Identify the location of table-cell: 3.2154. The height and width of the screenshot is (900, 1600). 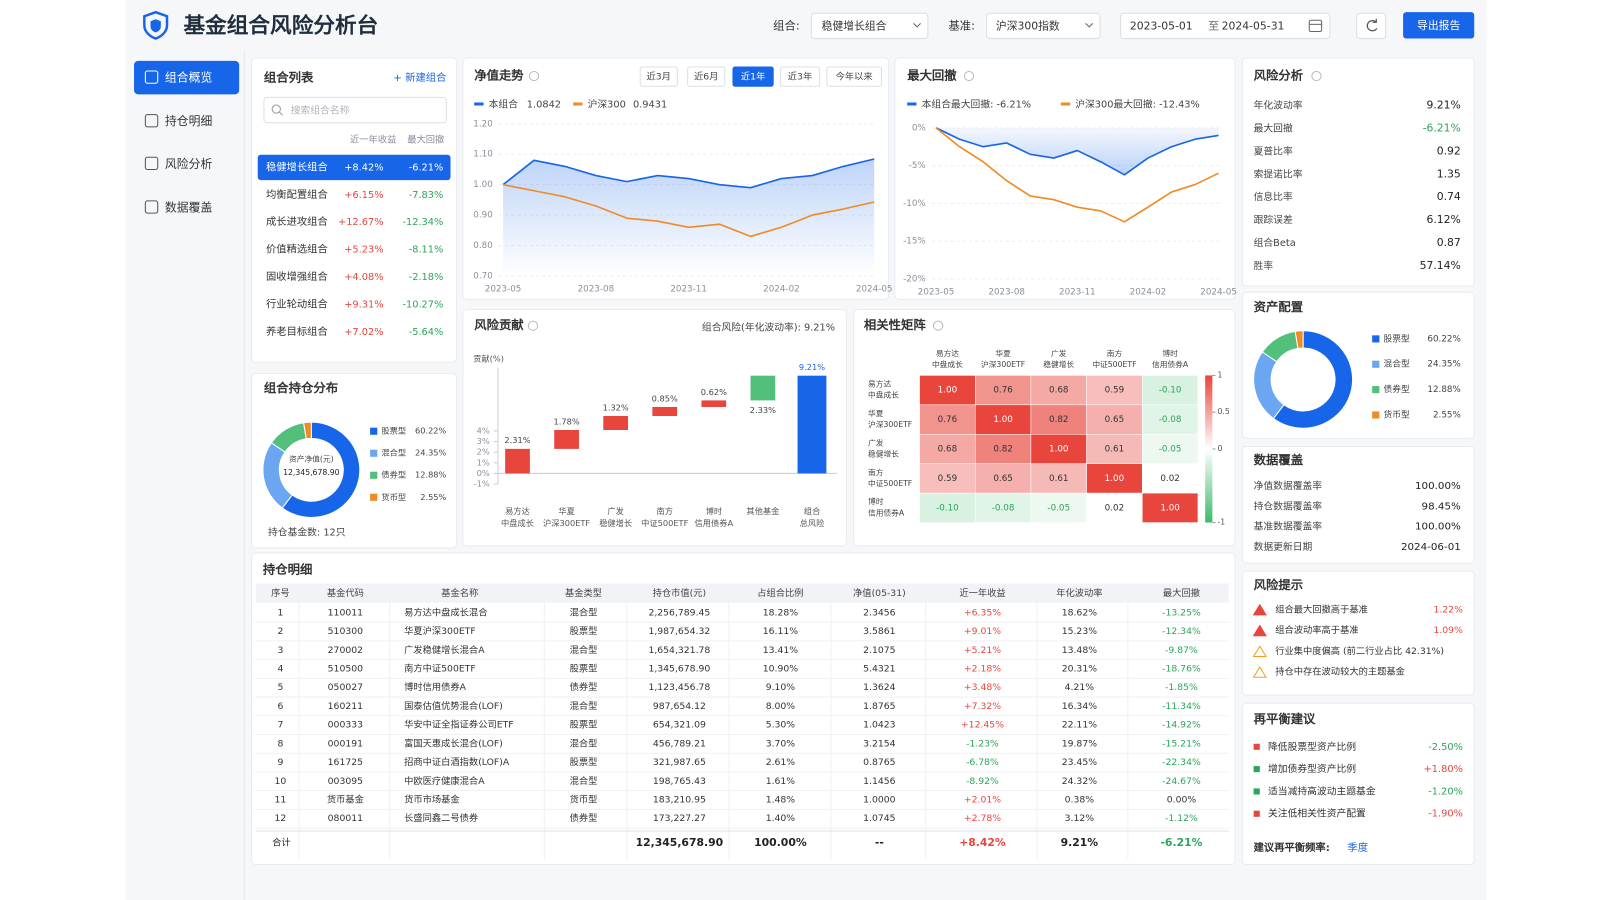
(879, 743).